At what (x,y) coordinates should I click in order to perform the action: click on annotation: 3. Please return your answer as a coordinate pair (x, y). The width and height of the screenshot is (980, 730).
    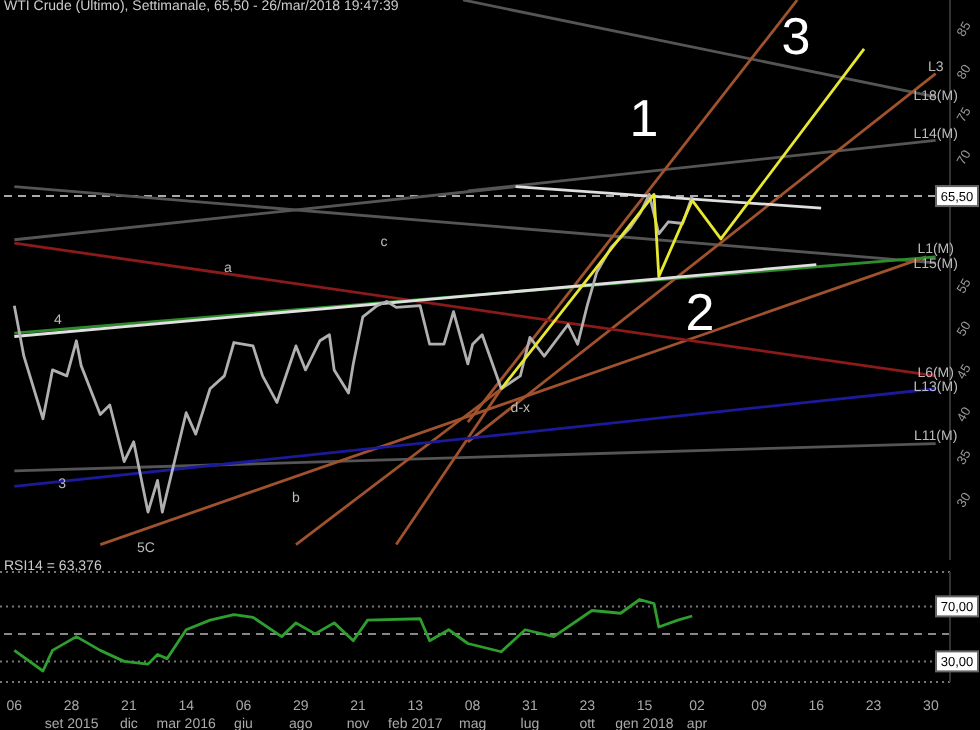
    Looking at the image, I should click on (796, 35).